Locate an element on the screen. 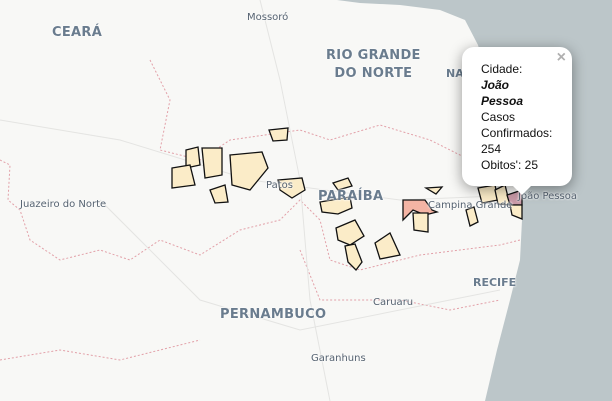 The image size is (612, 401). popup-tip is located at coordinates (522, 190).